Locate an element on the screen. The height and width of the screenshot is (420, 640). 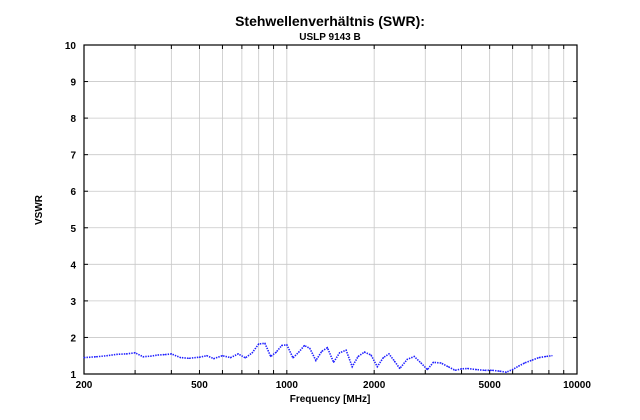
vswr-series-line is located at coordinates (318, 358).